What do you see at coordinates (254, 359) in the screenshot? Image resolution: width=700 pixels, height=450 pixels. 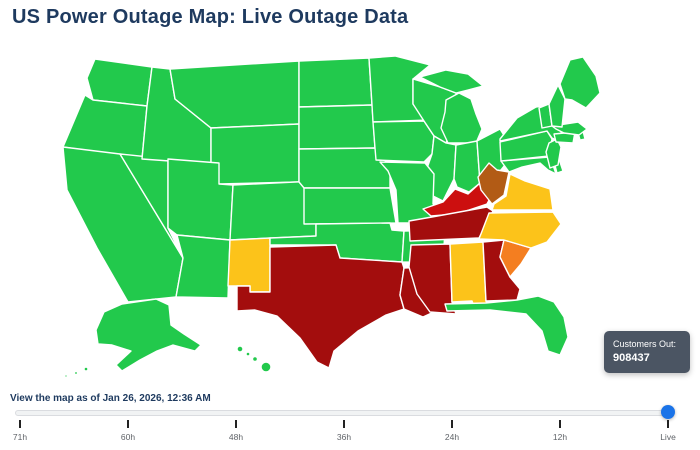 I see `state-hawaii` at bounding box center [254, 359].